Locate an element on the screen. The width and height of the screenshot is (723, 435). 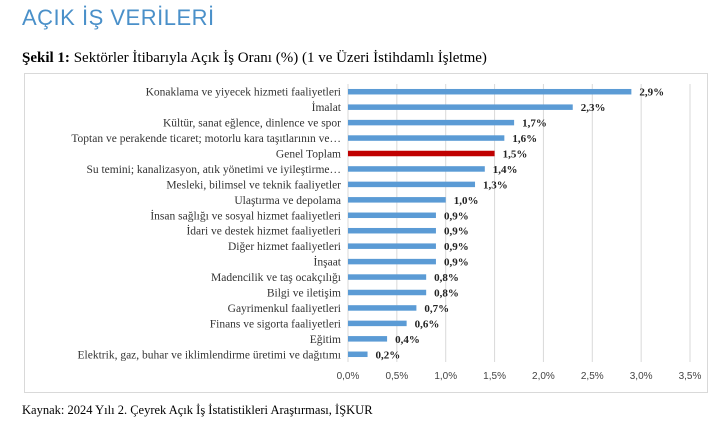
category-label: Diğer hizmet faaliyetleri is located at coordinates (284, 247).